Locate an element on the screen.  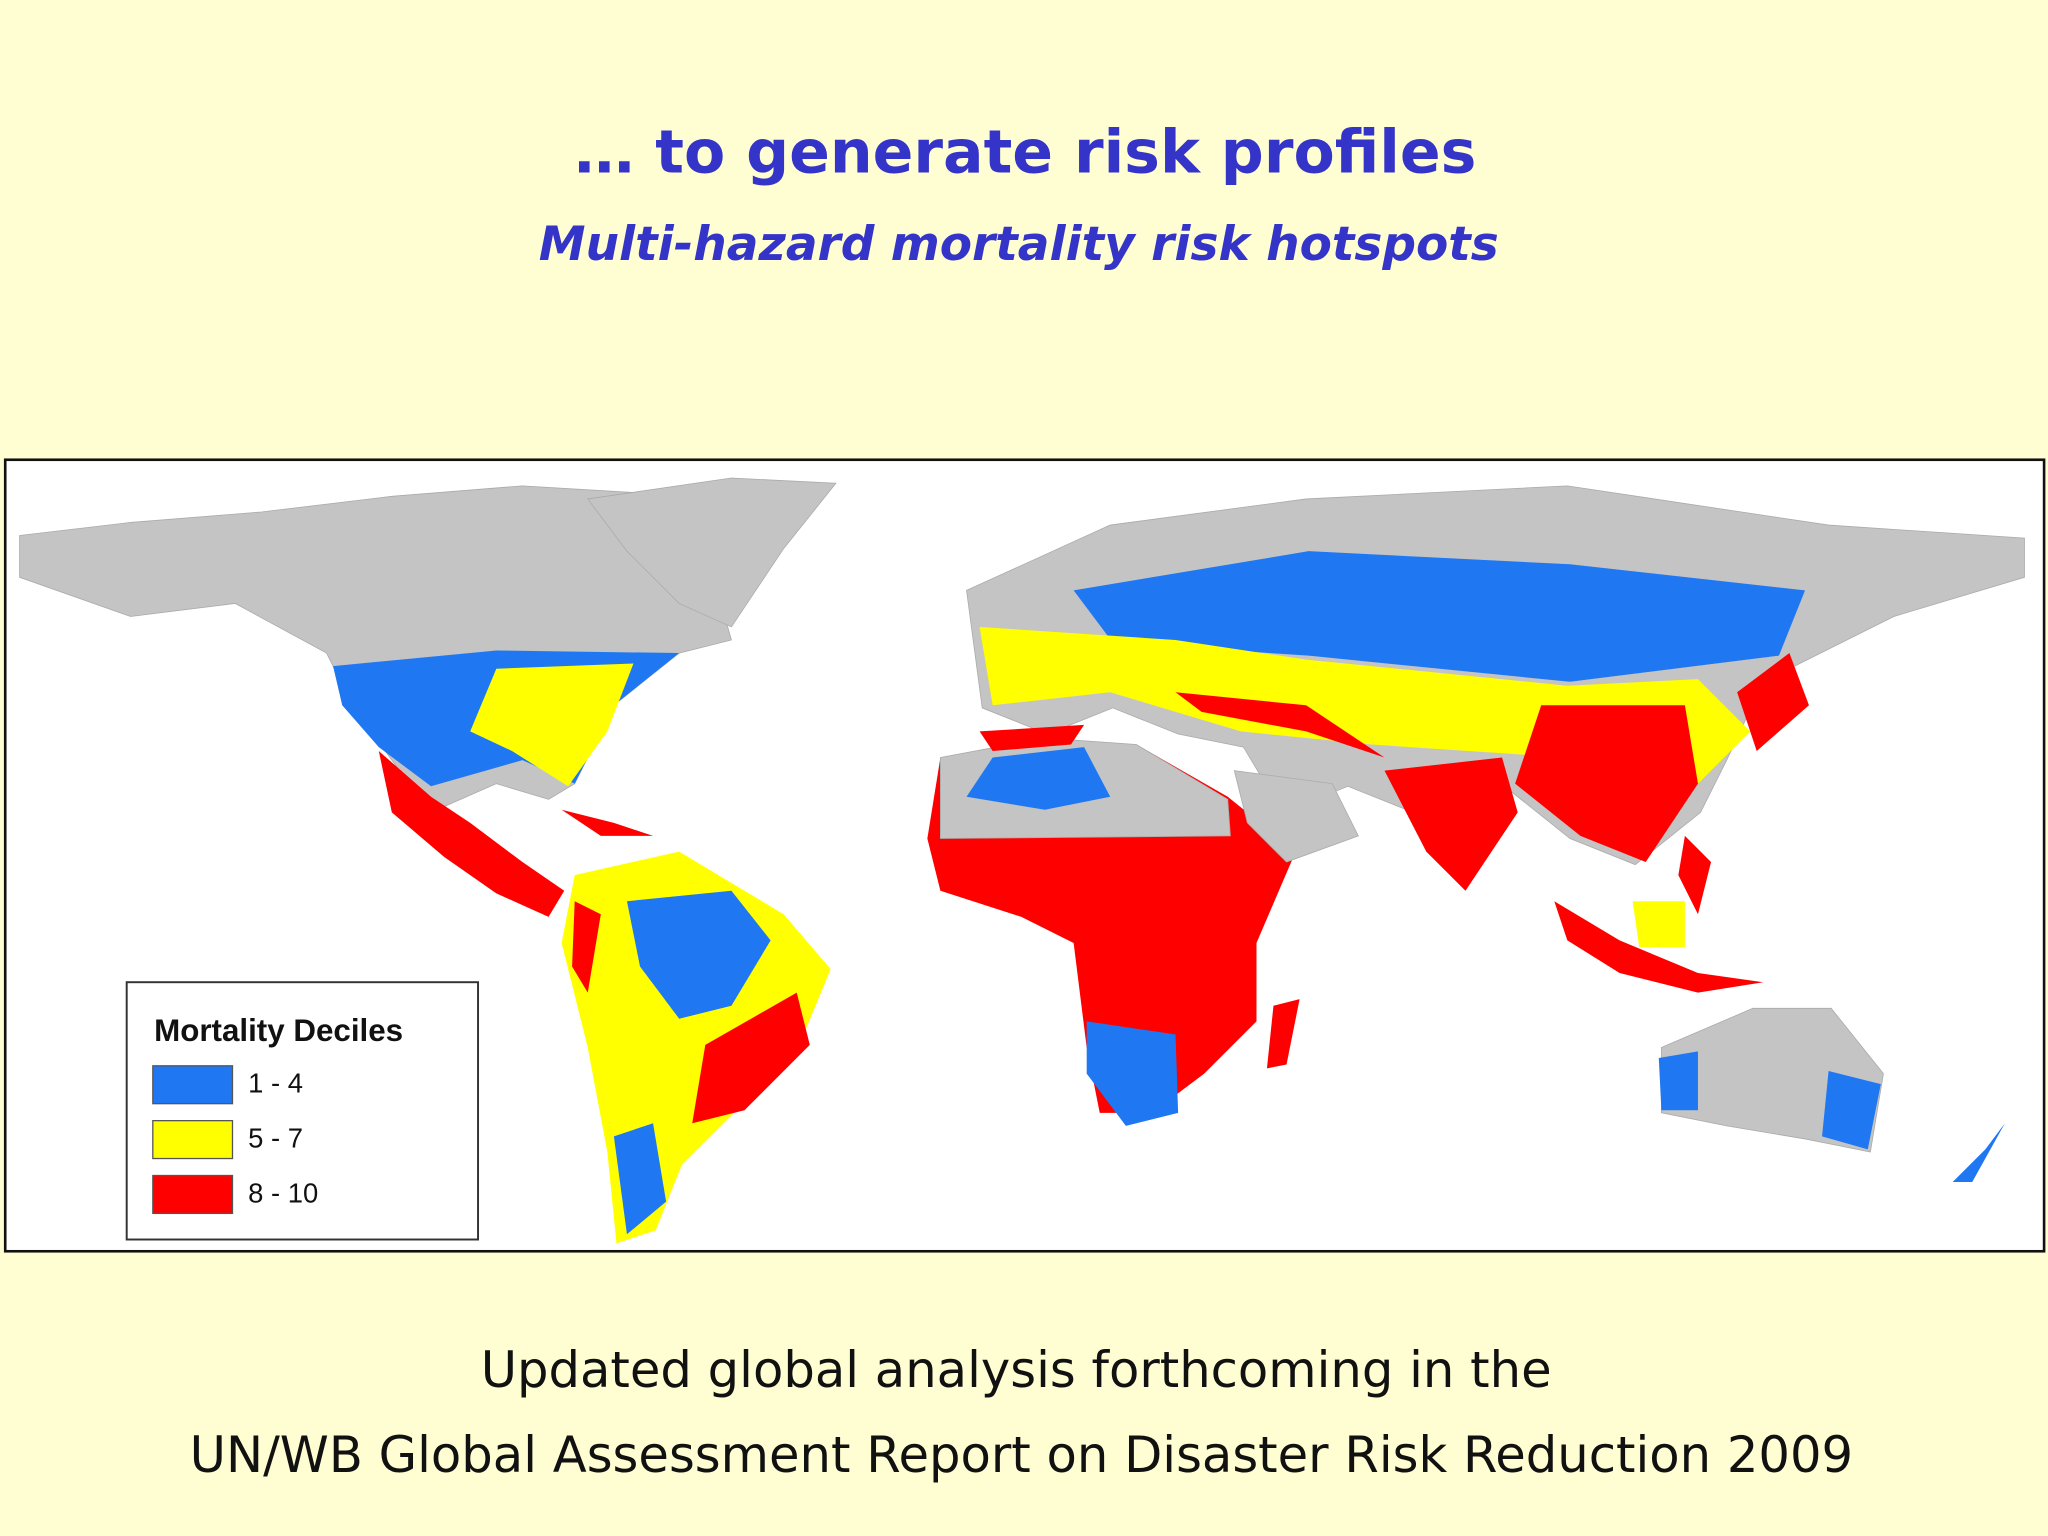
legend: Mortality Deciles 1 - 4 5 - 7 8 - 10 is located at coordinates (302, 1111).